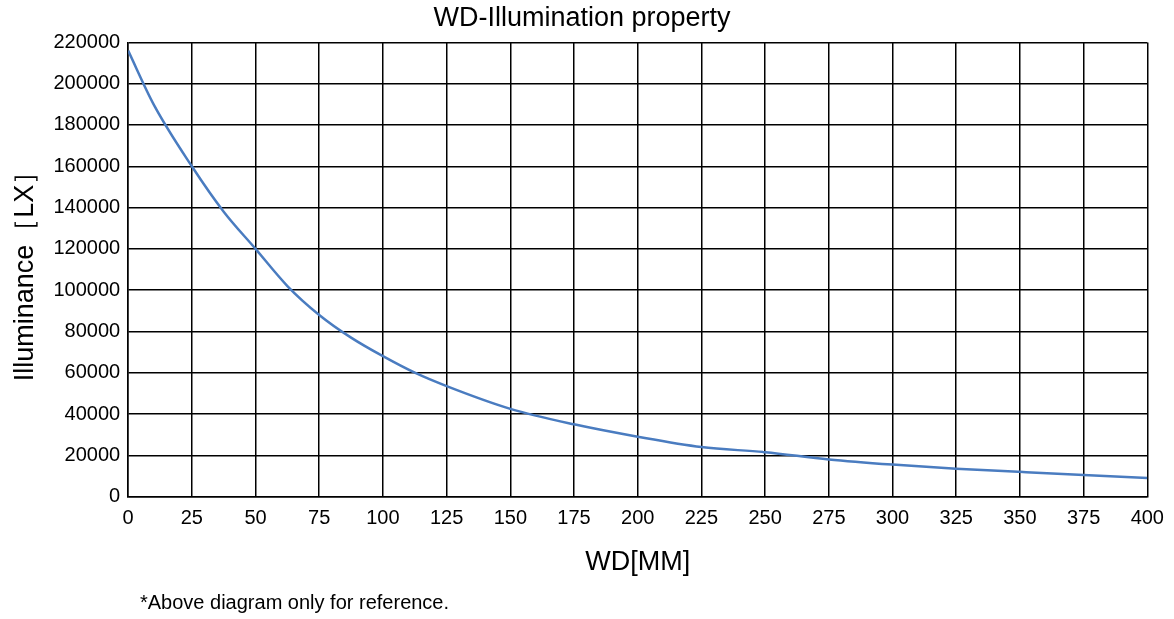  I want to click on x-tick-label: 300, so click(892, 517).